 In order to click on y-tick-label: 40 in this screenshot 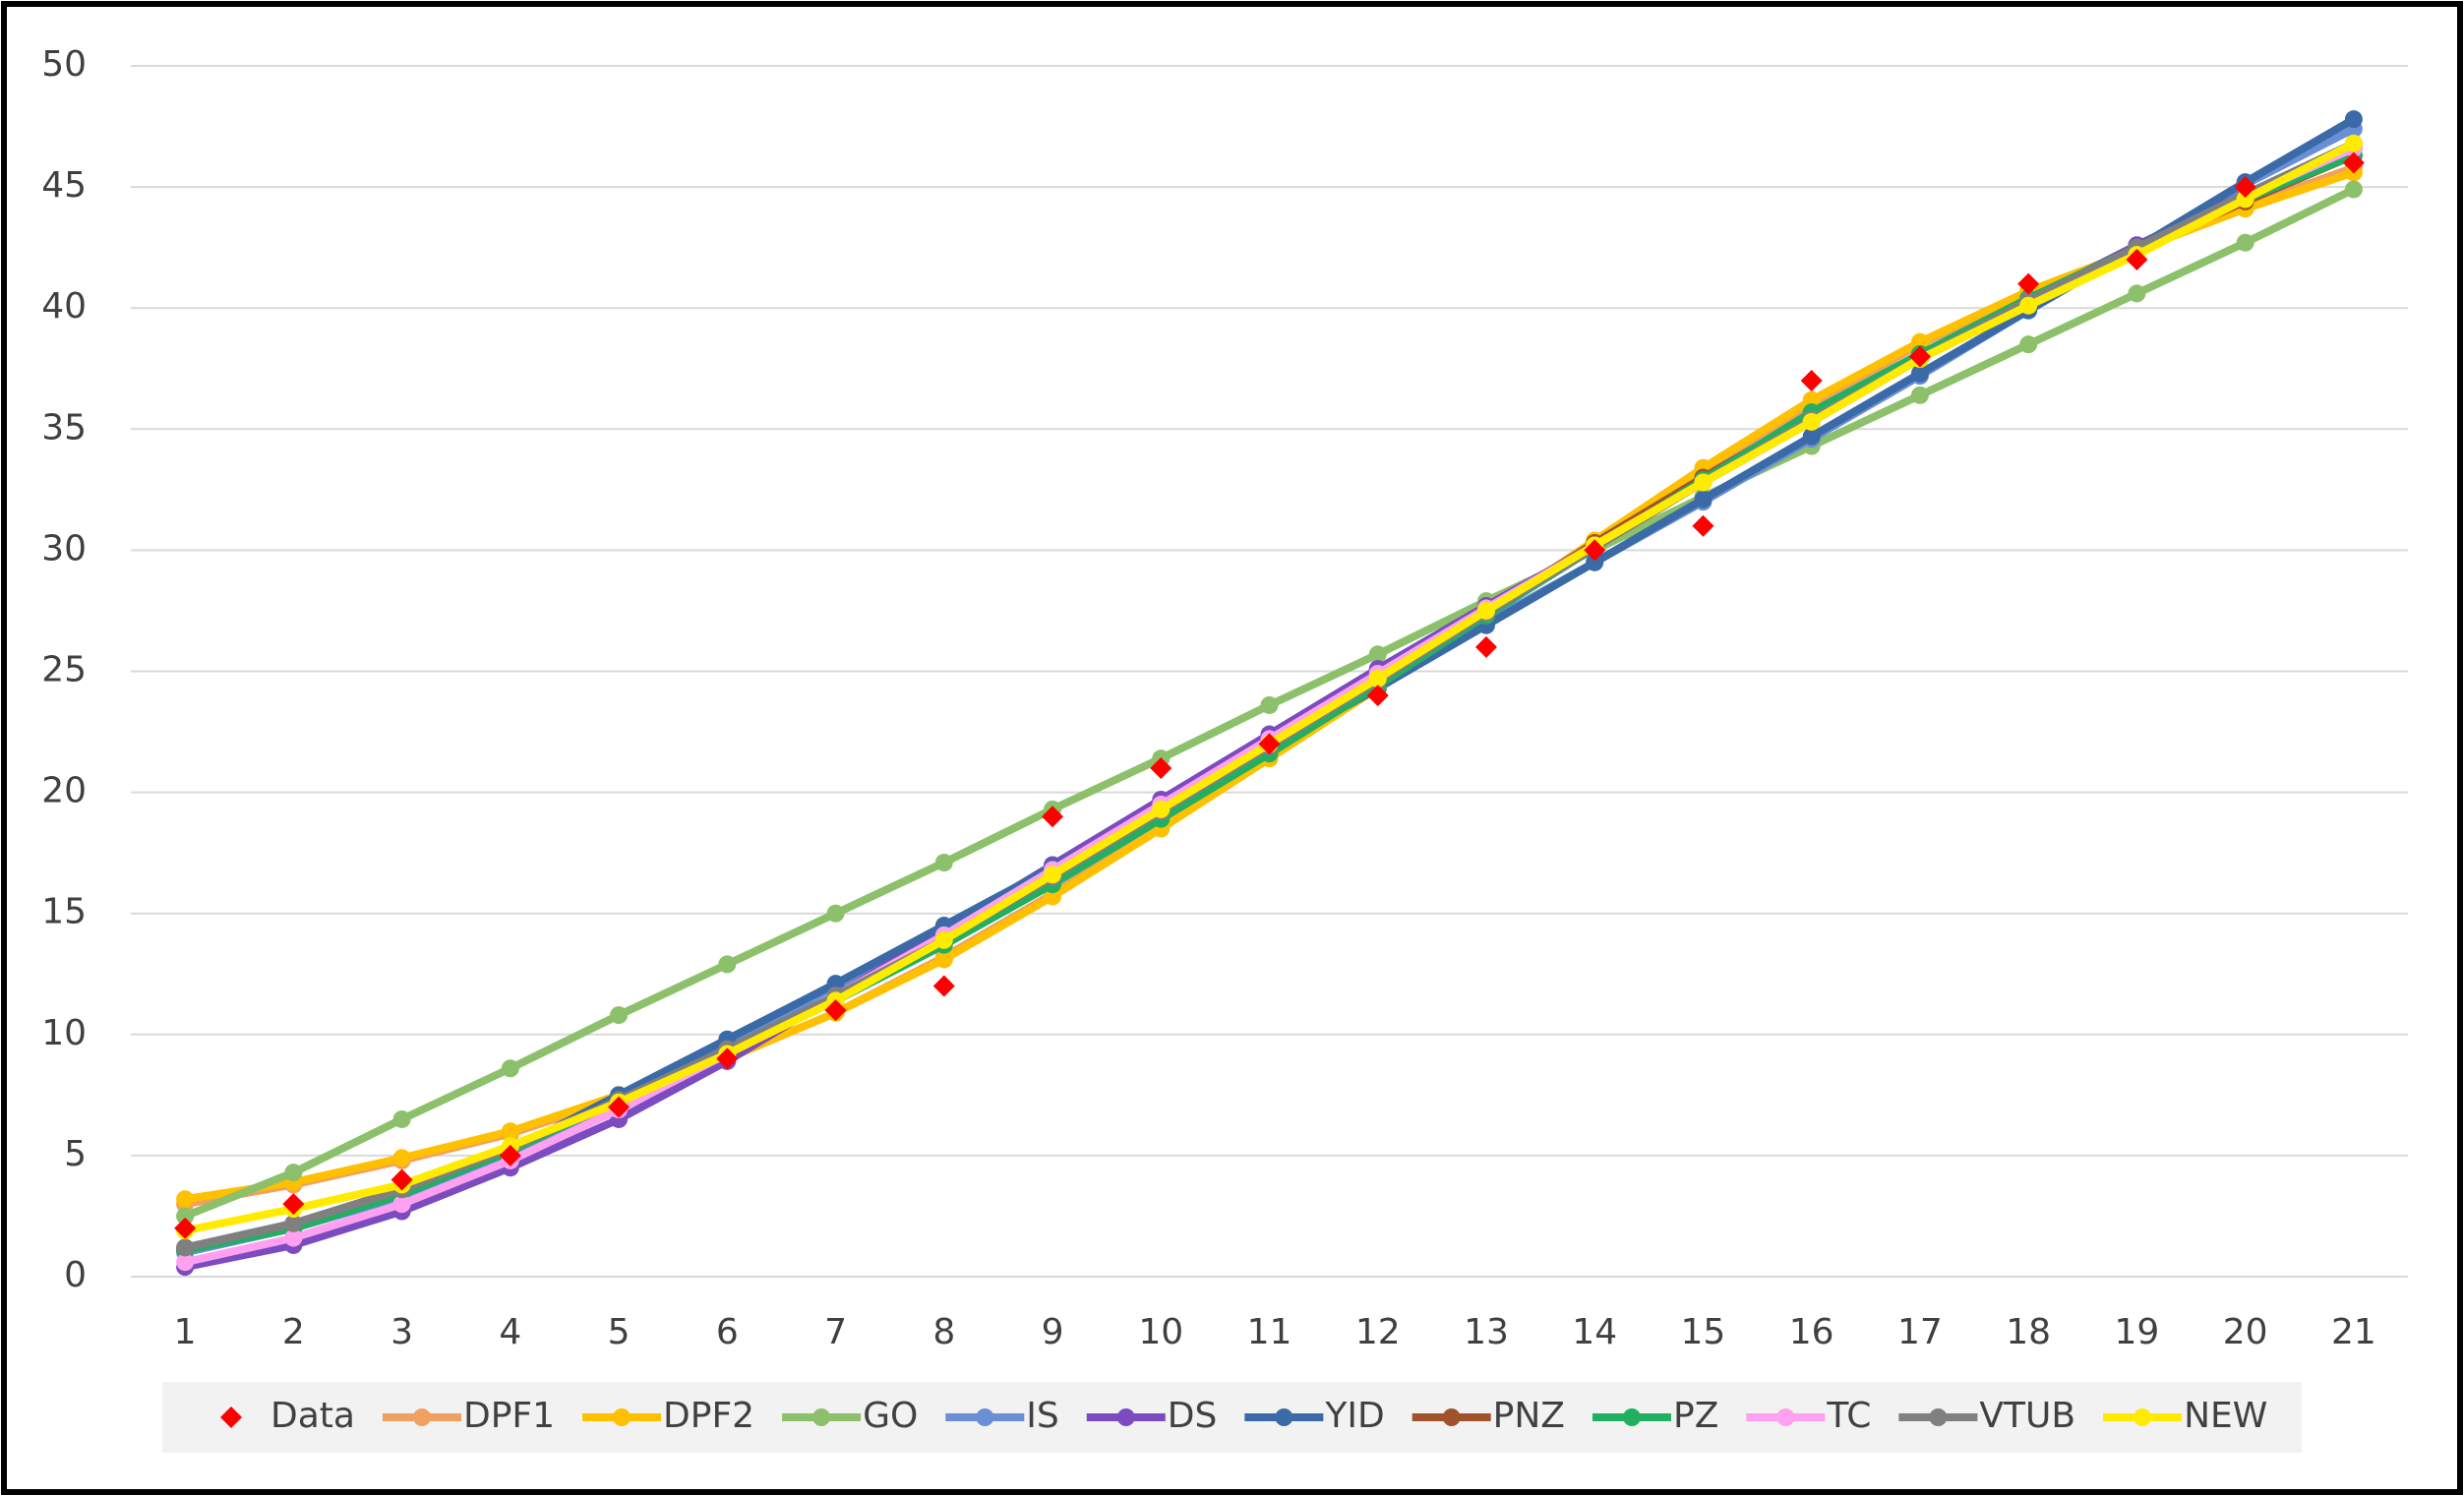, I will do `click(64, 306)`.